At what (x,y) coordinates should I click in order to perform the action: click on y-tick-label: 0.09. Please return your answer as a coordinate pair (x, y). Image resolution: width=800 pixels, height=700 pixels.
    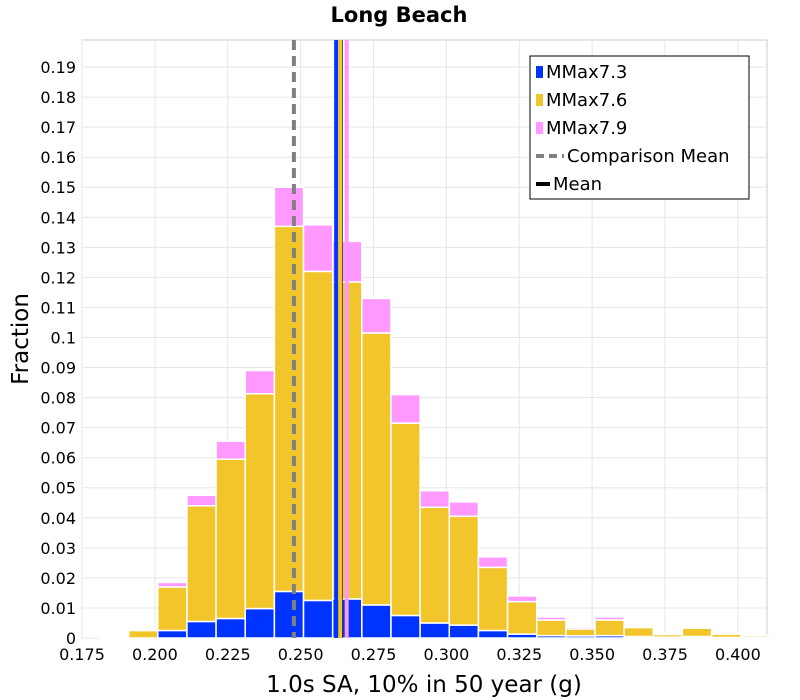
    Looking at the image, I should click on (58, 368).